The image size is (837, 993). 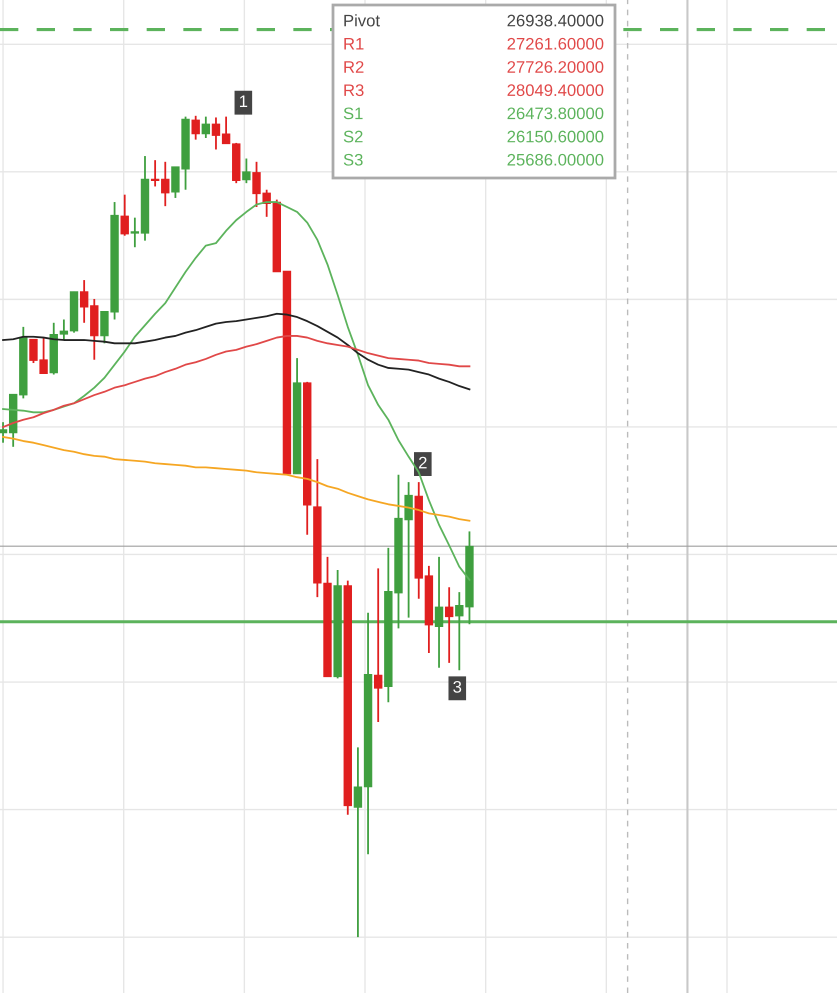 What do you see at coordinates (556, 44) in the screenshot?
I see `text: 27261.60000` at bounding box center [556, 44].